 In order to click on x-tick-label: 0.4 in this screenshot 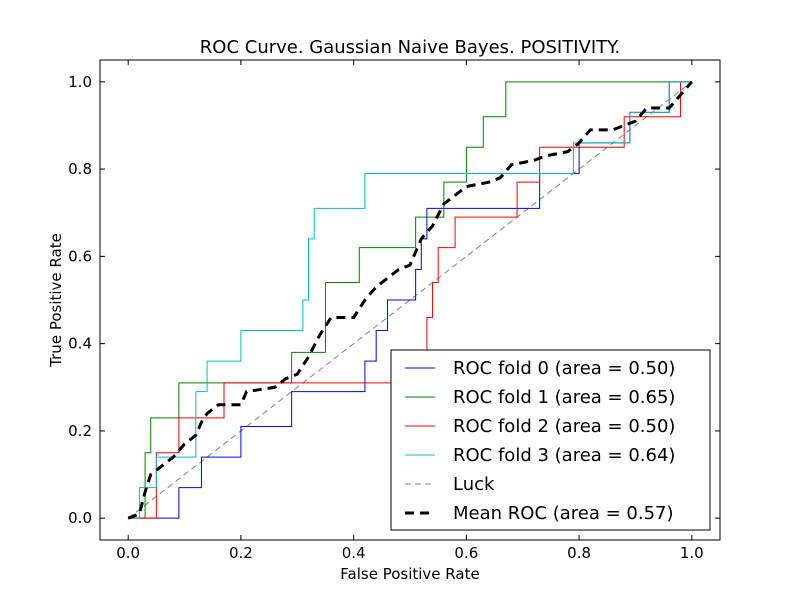, I will do `click(354, 553)`.